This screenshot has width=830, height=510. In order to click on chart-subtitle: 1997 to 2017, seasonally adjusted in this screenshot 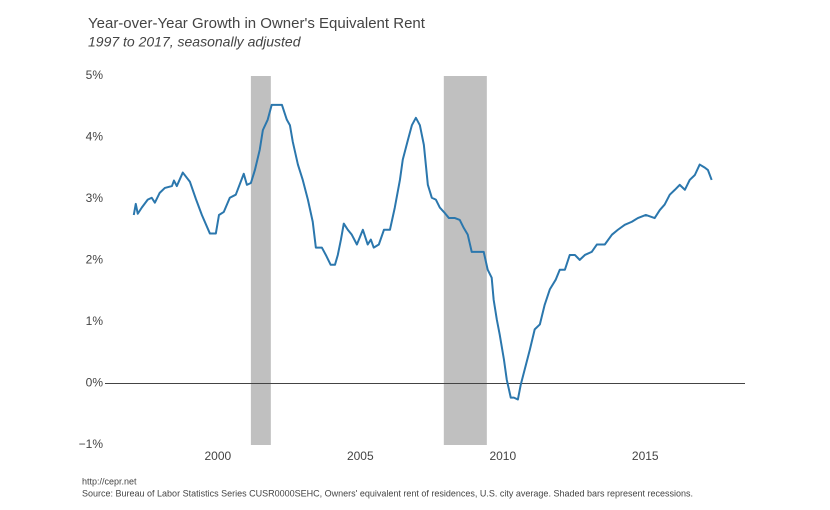, I will do `click(195, 42)`.